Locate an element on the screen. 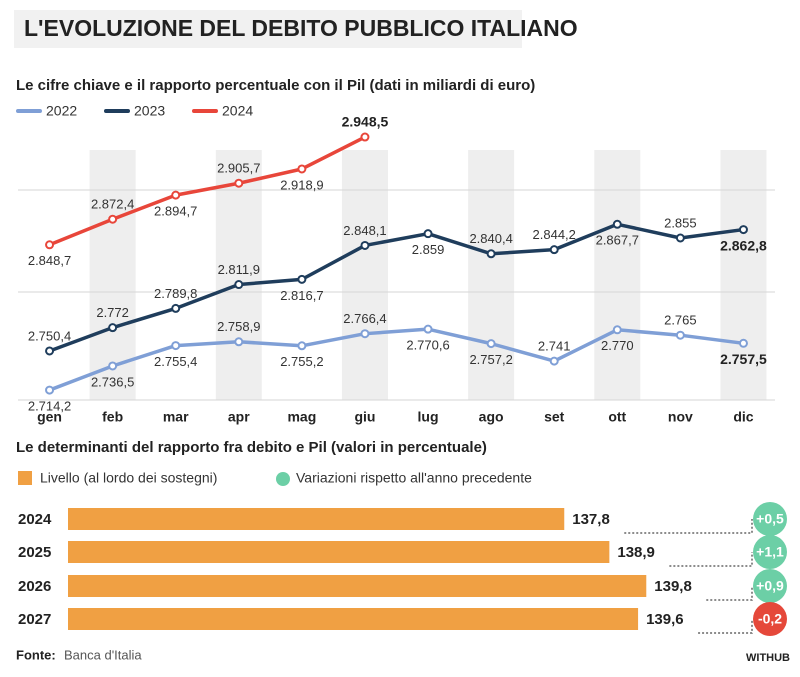  x-tick-label: nov is located at coordinates (680, 417).